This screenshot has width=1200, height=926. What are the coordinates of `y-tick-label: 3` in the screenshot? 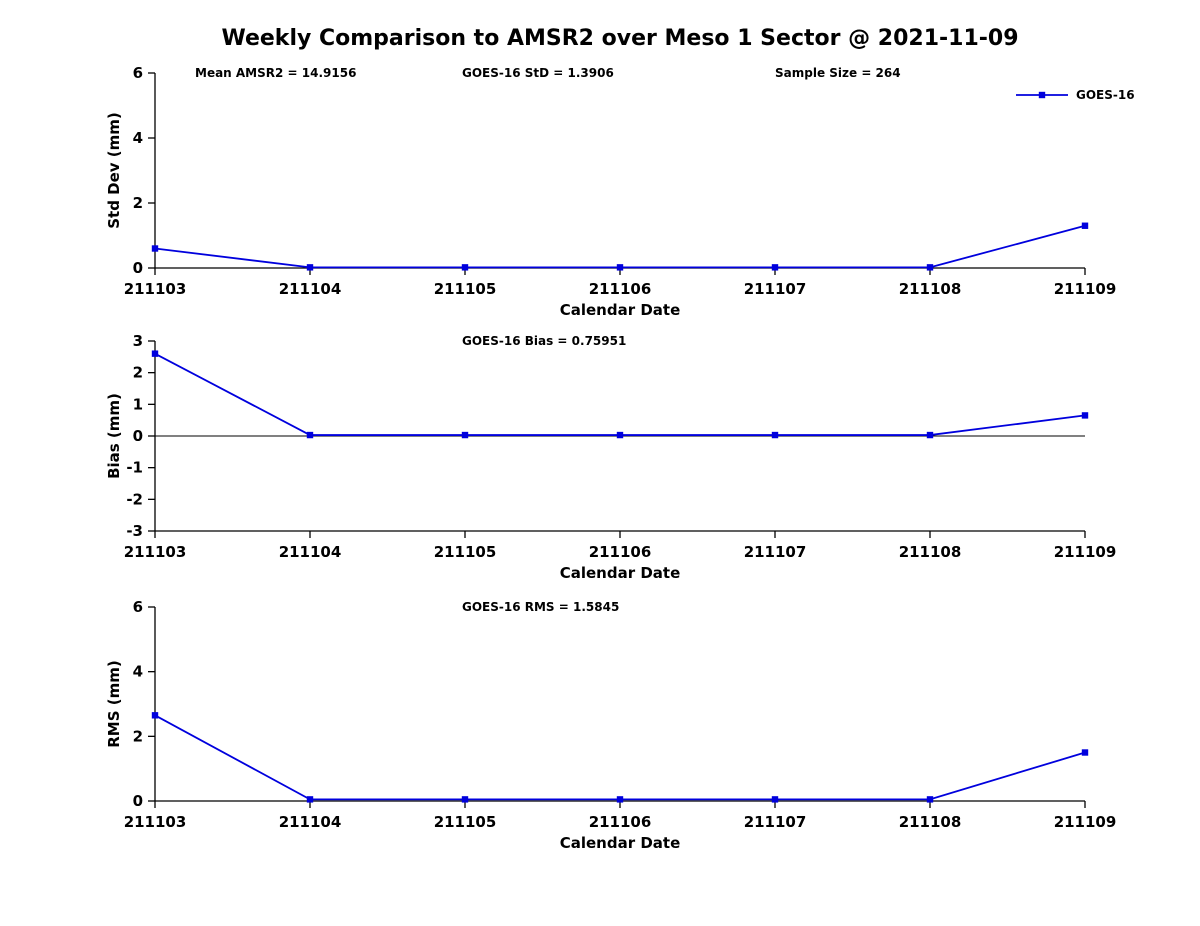 It's located at (138, 341).